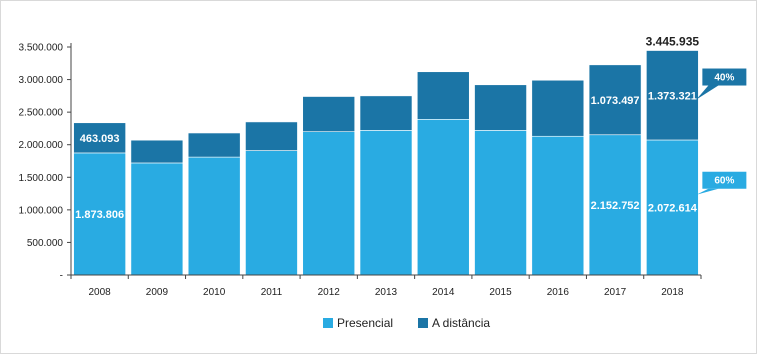  Describe the element at coordinates (41, 210) in the screenshot. I see `y-tick-label: 1.000.000` at that location.